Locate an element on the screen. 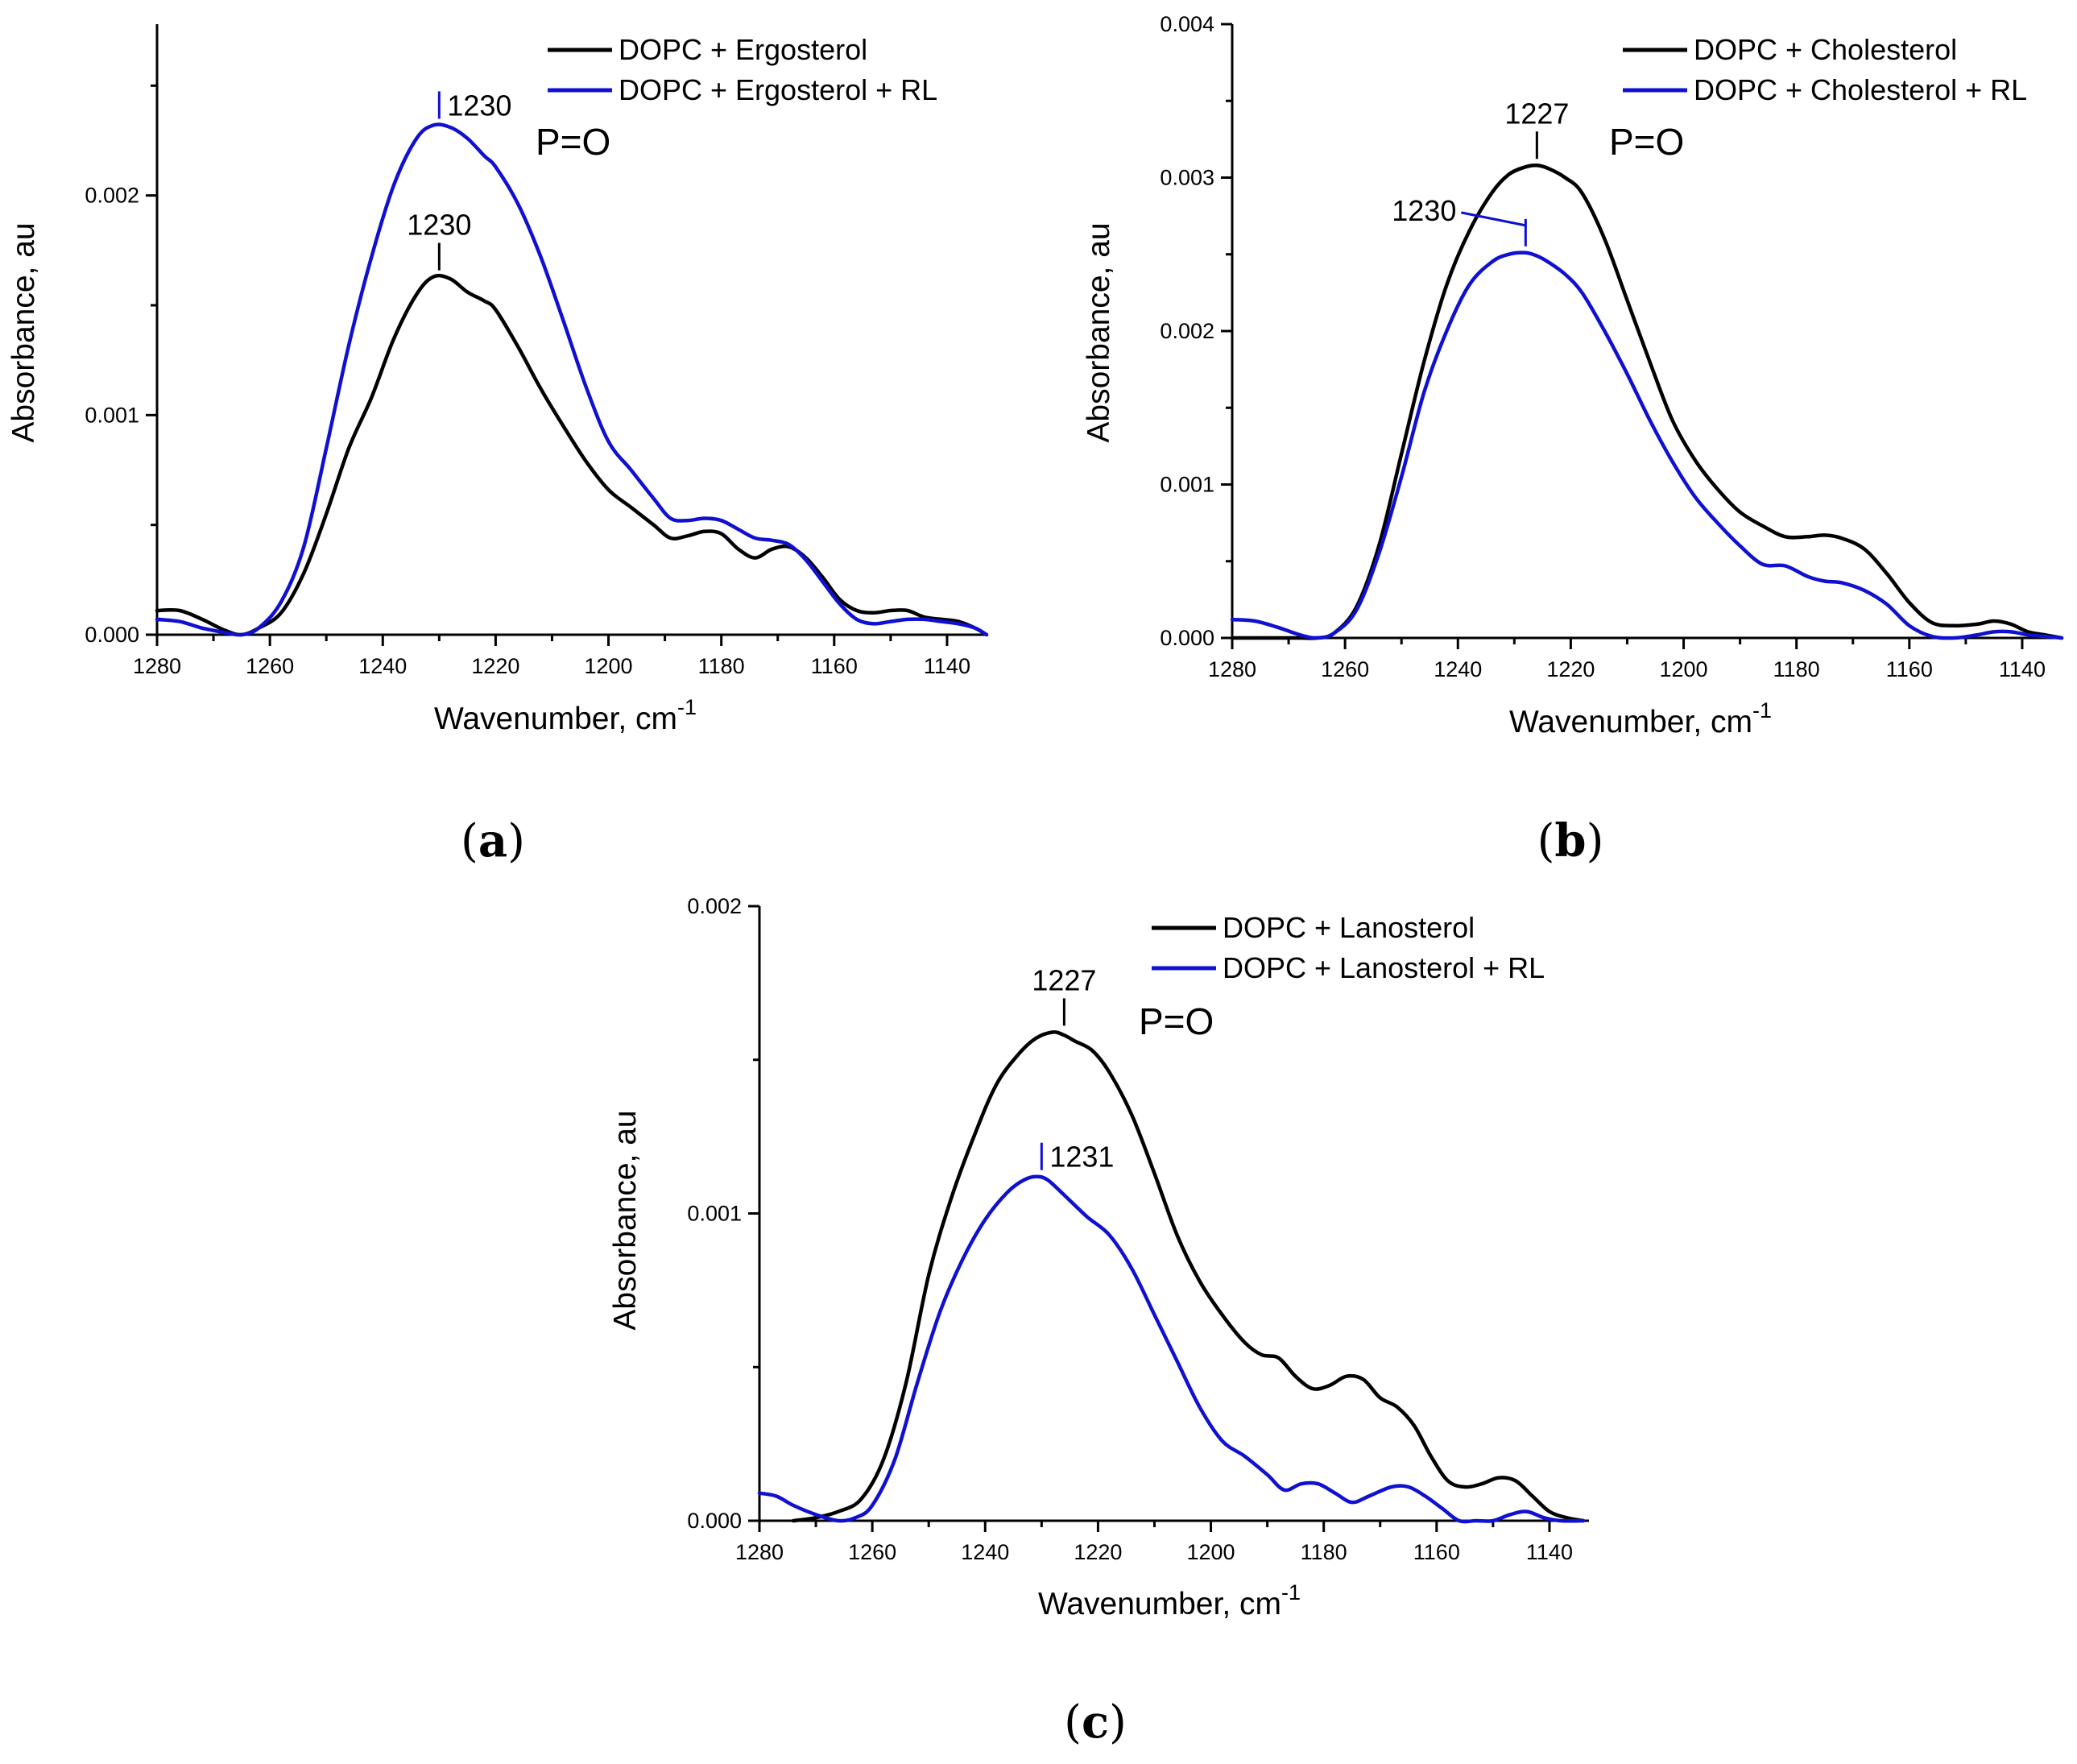 The width and height of the screenshot is (2077, 1764). panel-letter-a: a is located at coordinates (492, 841).